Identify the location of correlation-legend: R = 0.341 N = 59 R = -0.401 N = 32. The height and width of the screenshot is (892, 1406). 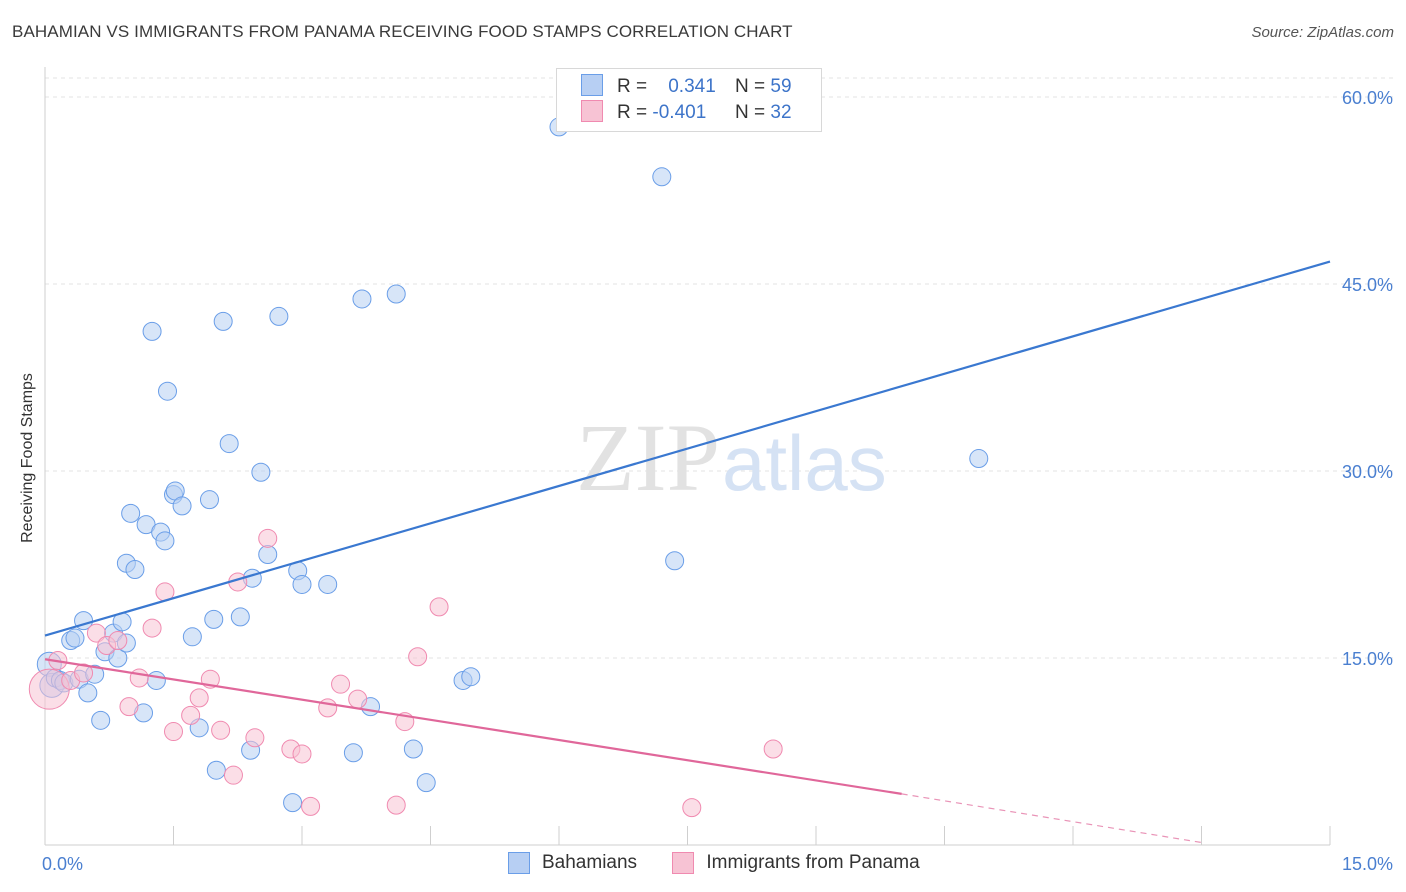
(689, 100).